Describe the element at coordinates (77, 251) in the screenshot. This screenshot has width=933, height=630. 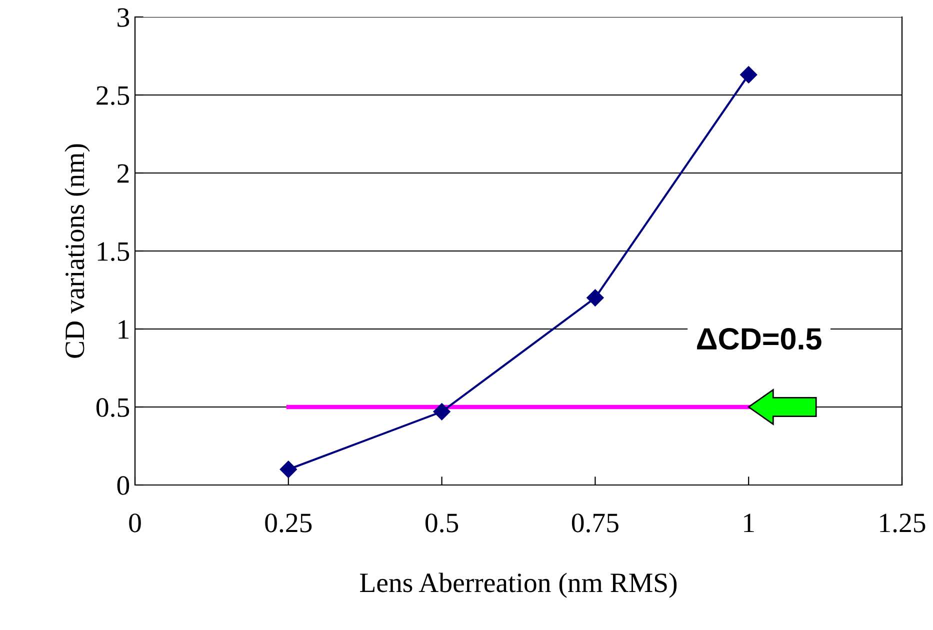
I see `y-axis-title: CD variations (nm)` at that location.